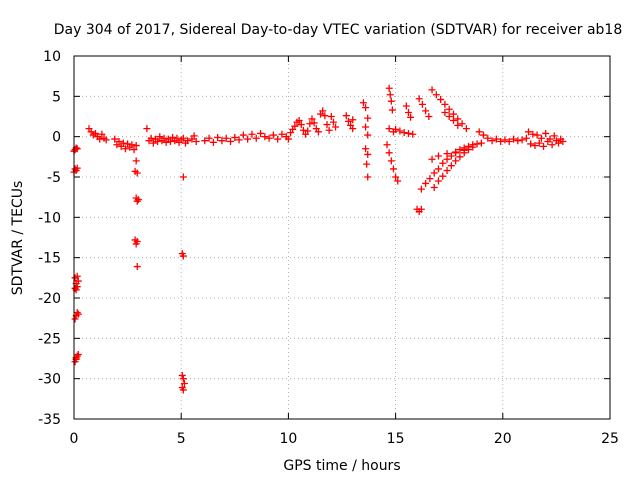 The width and height of the screenshot is (640, 480). I want to click on x-tick-label: 25, so click(610, 439).